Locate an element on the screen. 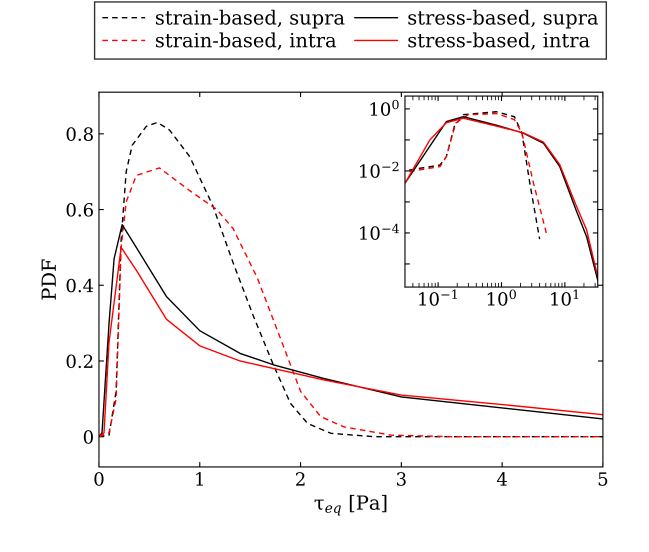  x-tick-label: 4 is located at coordinates (501, 479).